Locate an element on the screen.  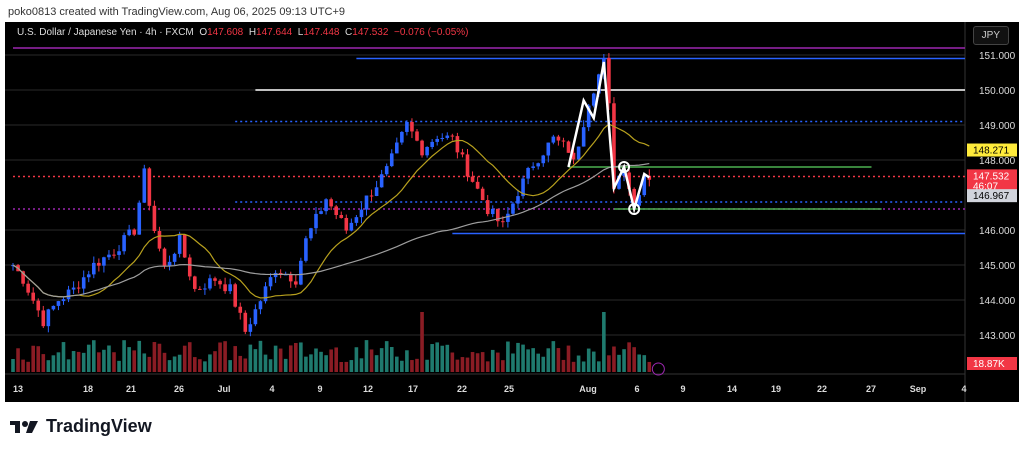
price-label-badge is located at coordinates (992, 180).